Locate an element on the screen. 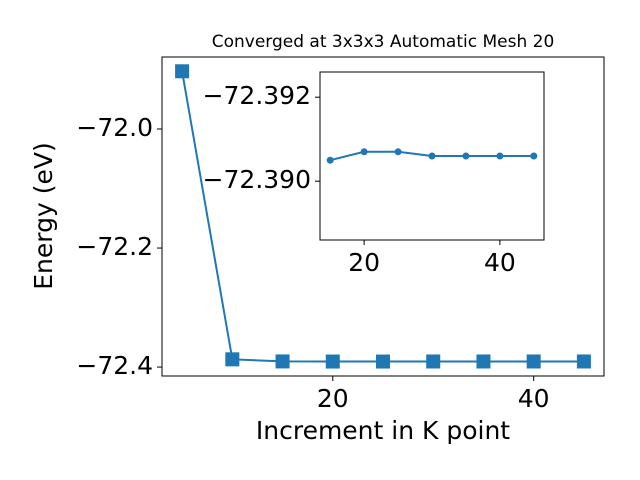 The width and height of the screenshot is (640, 480). chart-title: Converged at 3x3x3 Automatic Mesh 20 is located at coordinates (383, 42).